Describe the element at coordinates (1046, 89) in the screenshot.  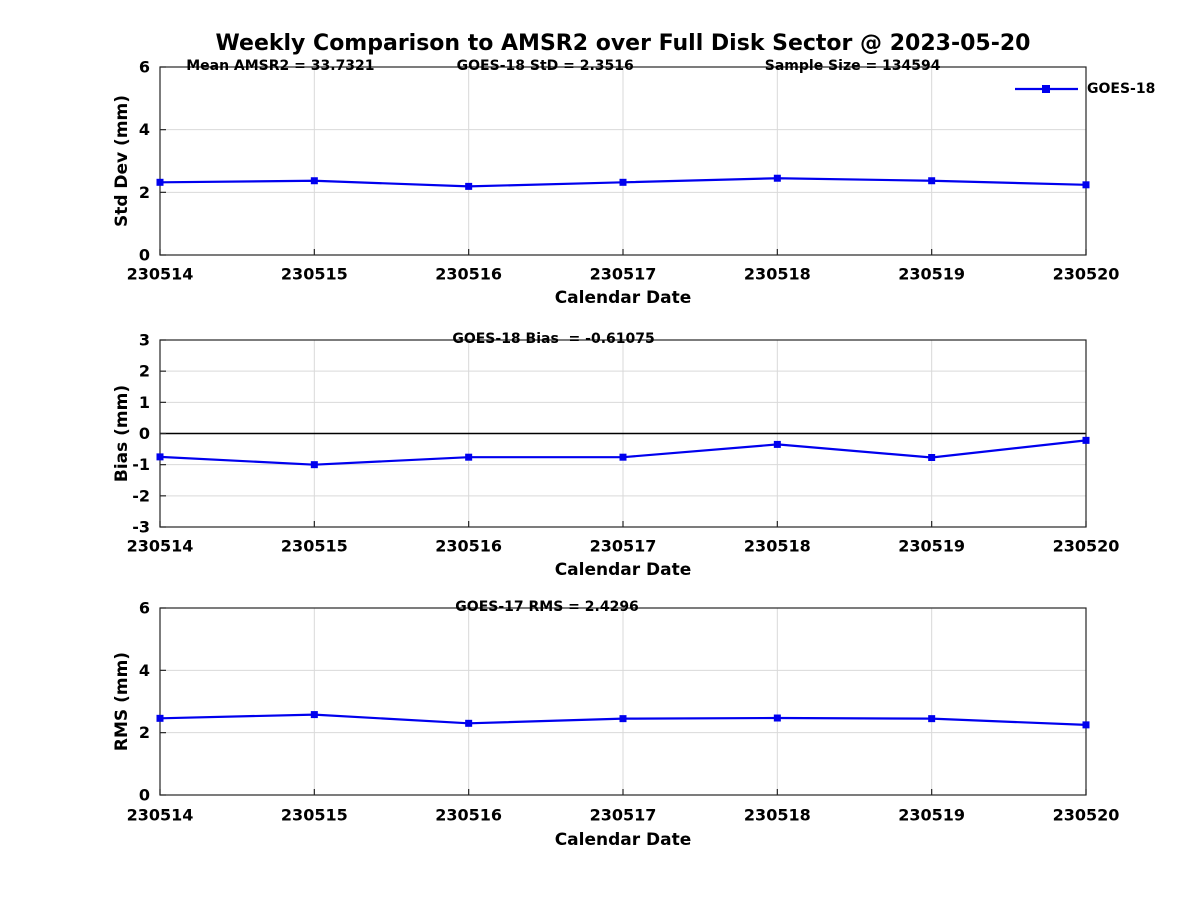
I see `legend-marker-square` at that location.